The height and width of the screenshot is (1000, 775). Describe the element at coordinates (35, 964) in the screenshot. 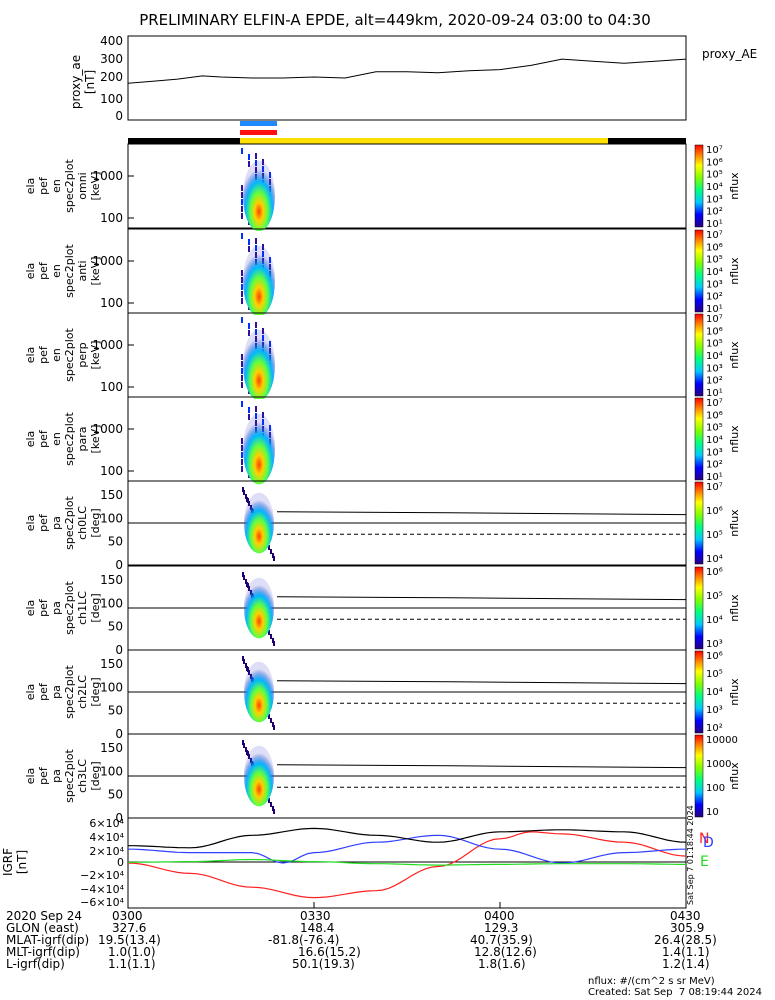

I see `footer-label: L-igrf(dip)` at that location.